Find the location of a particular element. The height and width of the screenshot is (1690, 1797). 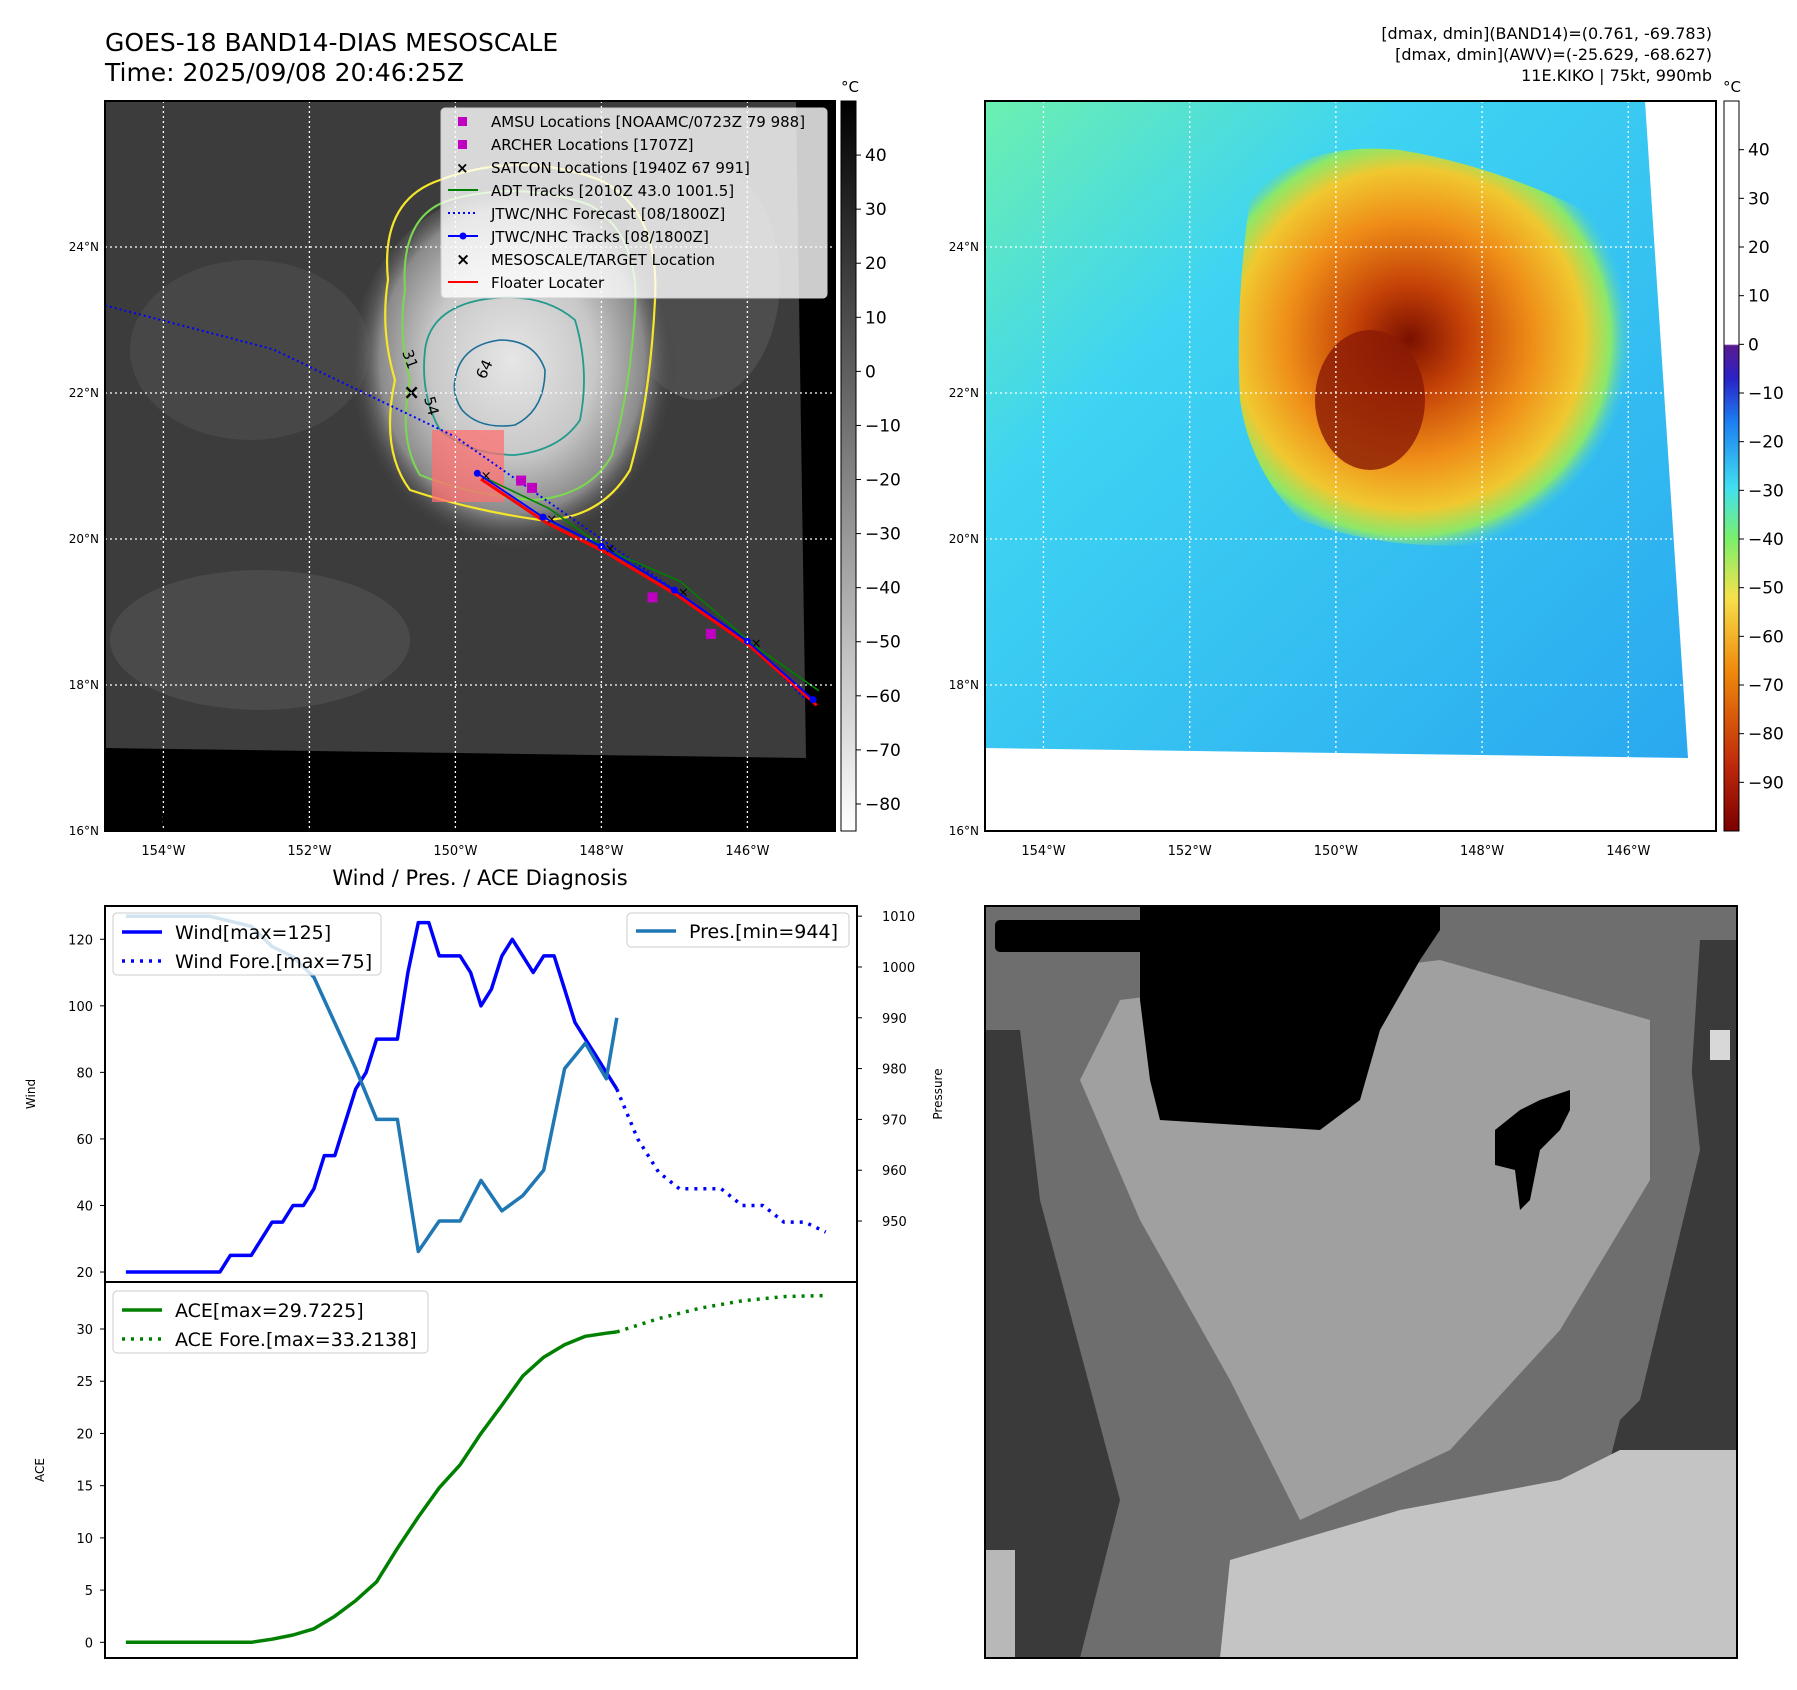

ace-legend-box is located at coordinates (270, 1322).